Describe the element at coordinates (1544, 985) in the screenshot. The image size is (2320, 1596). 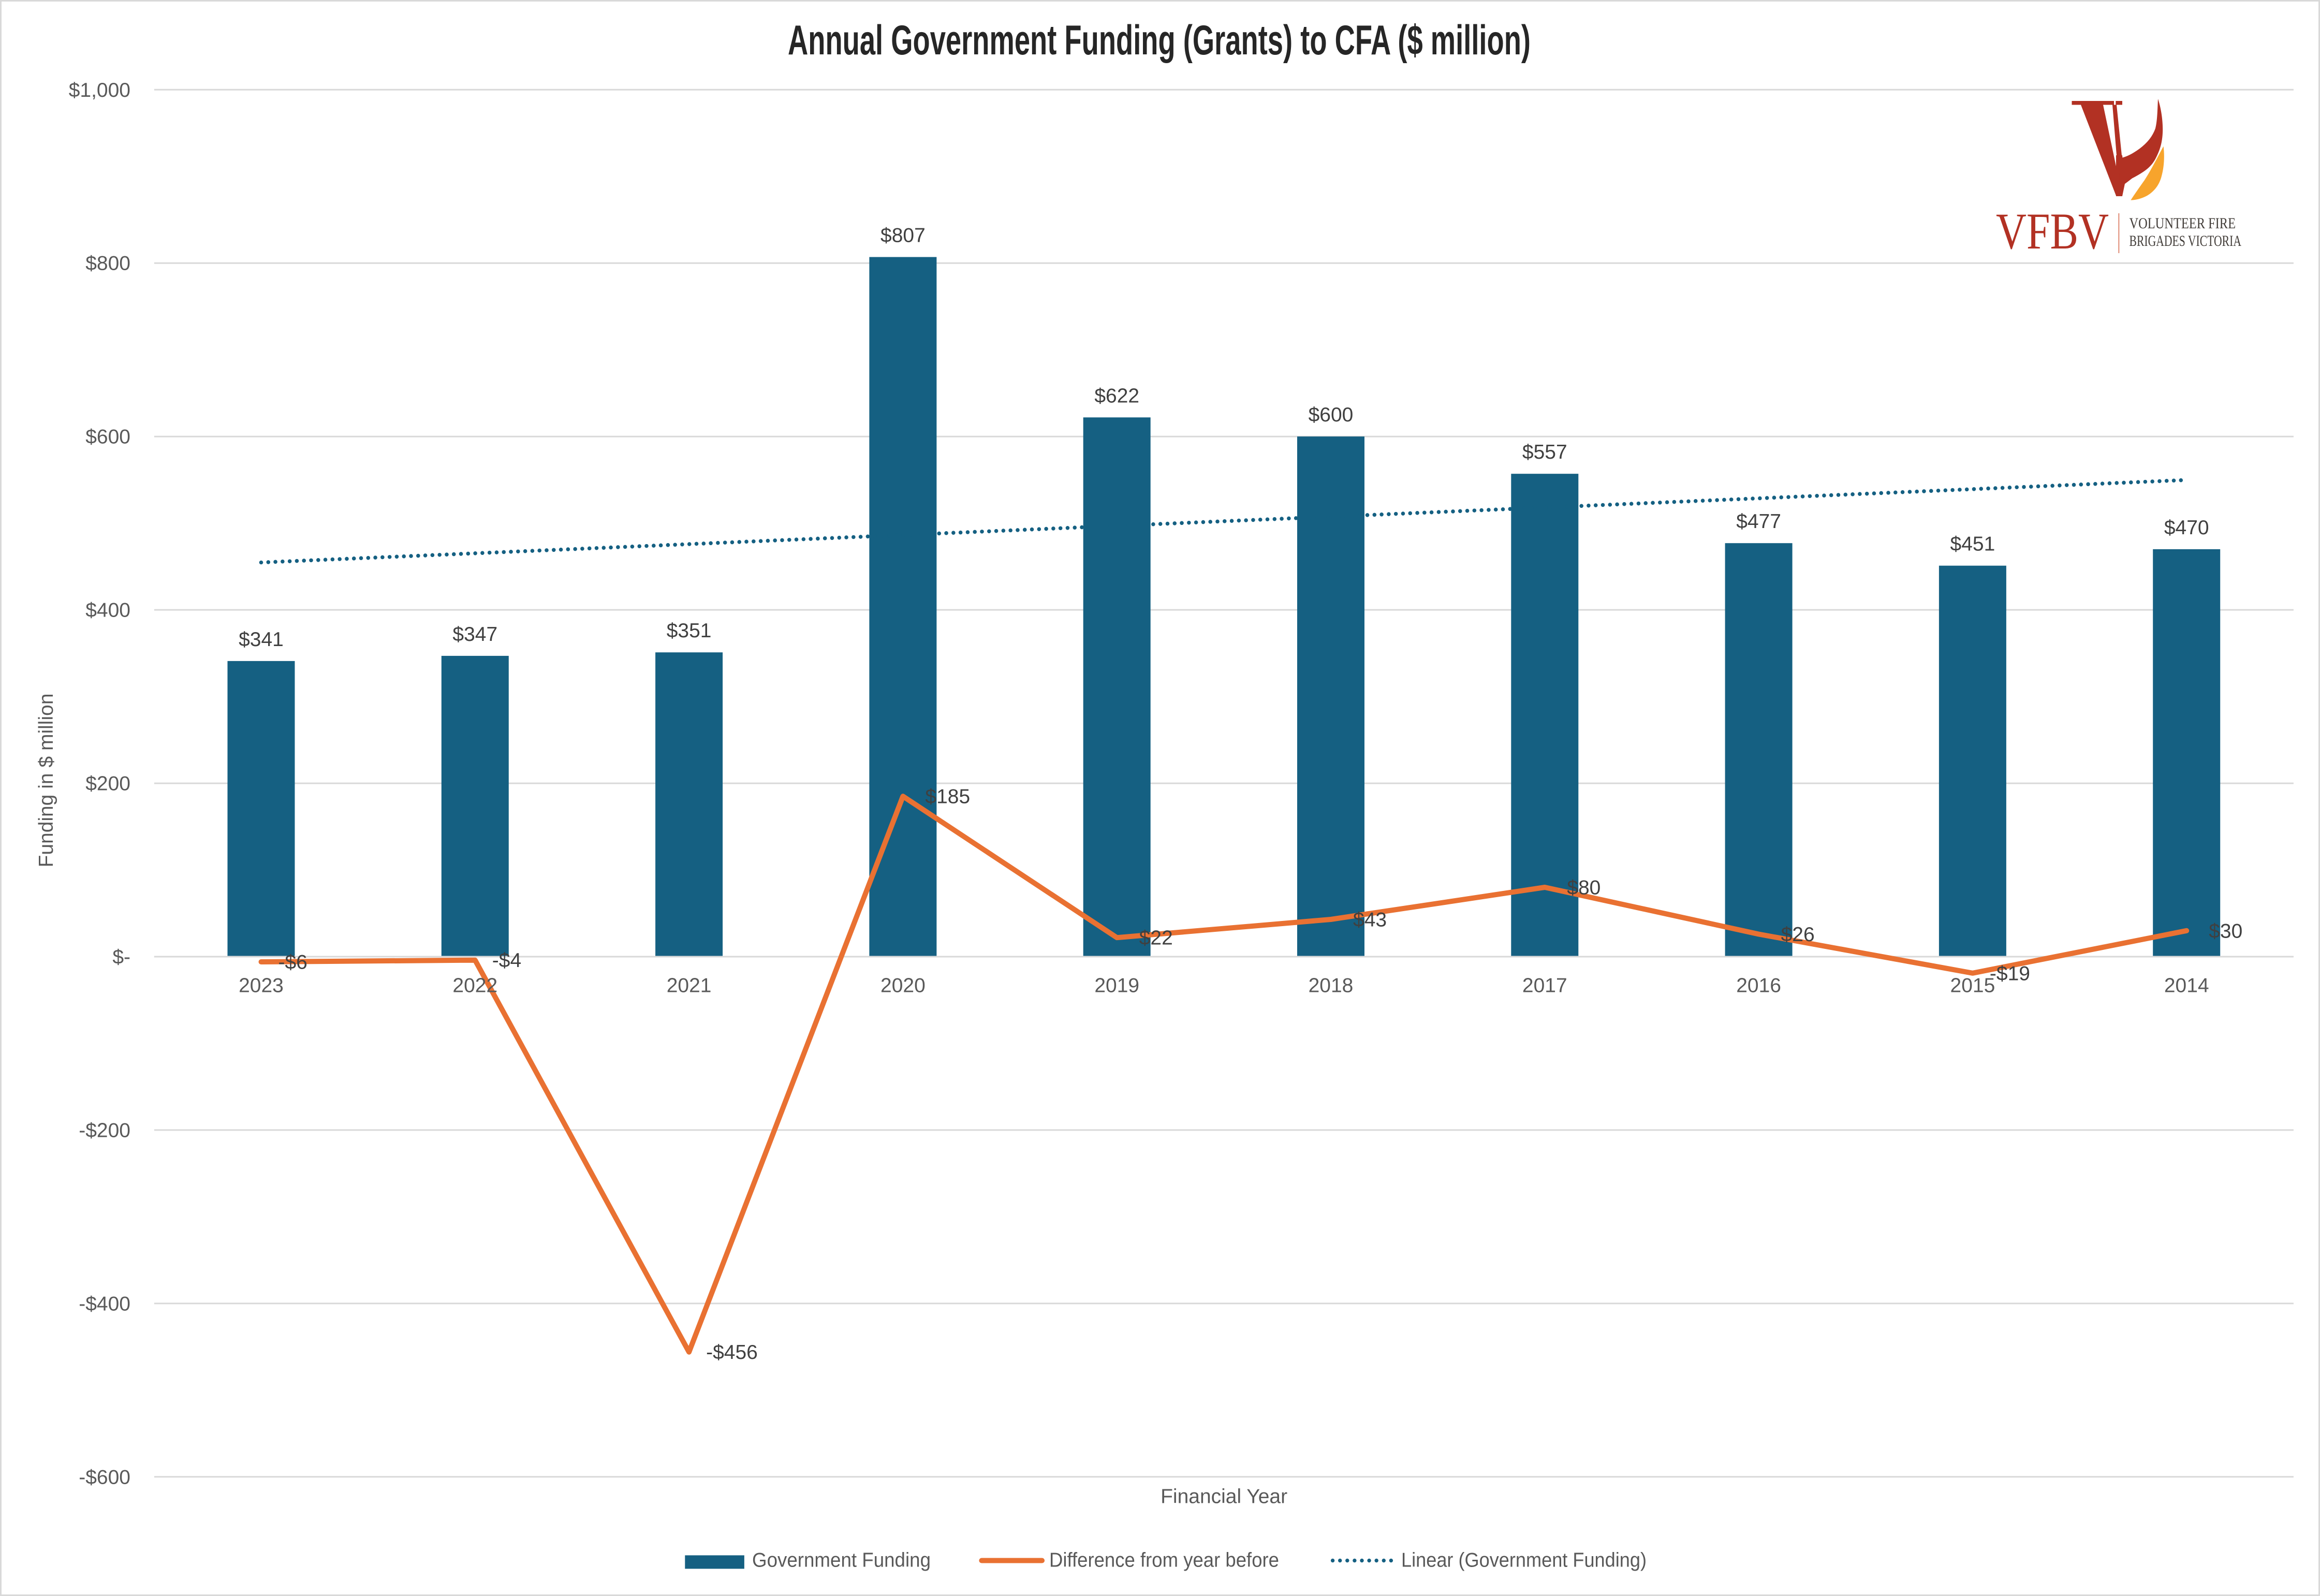
I see `svg-text: 2017` at that location.